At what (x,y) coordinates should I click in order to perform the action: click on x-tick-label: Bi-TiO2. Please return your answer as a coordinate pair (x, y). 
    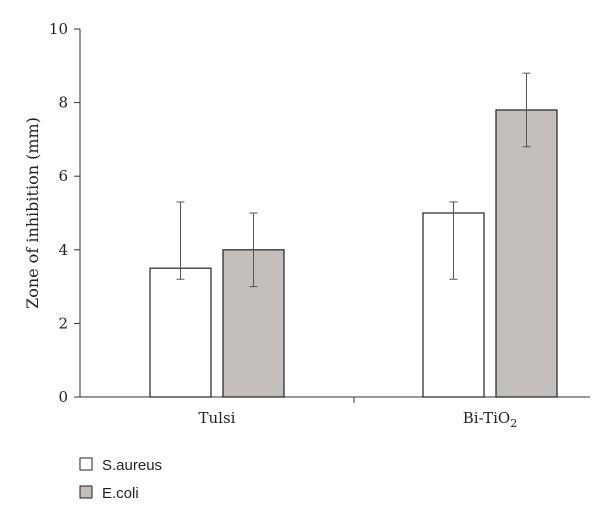
    Looking at the image, I should click on (490, 419).